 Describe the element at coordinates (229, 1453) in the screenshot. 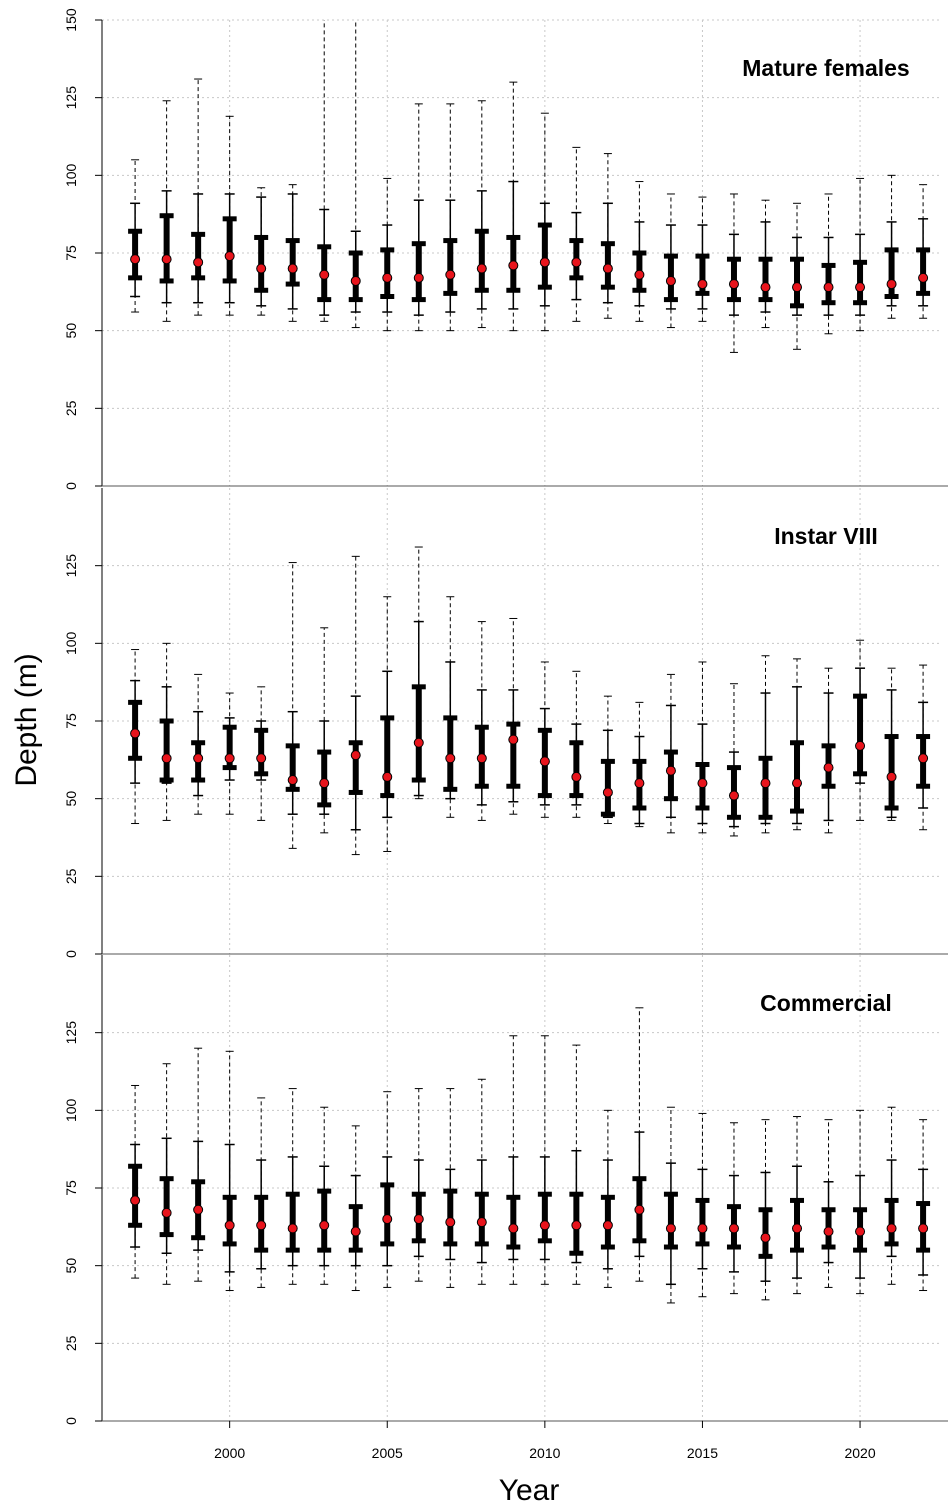

I see `x-tick-label: 2000` at that location.